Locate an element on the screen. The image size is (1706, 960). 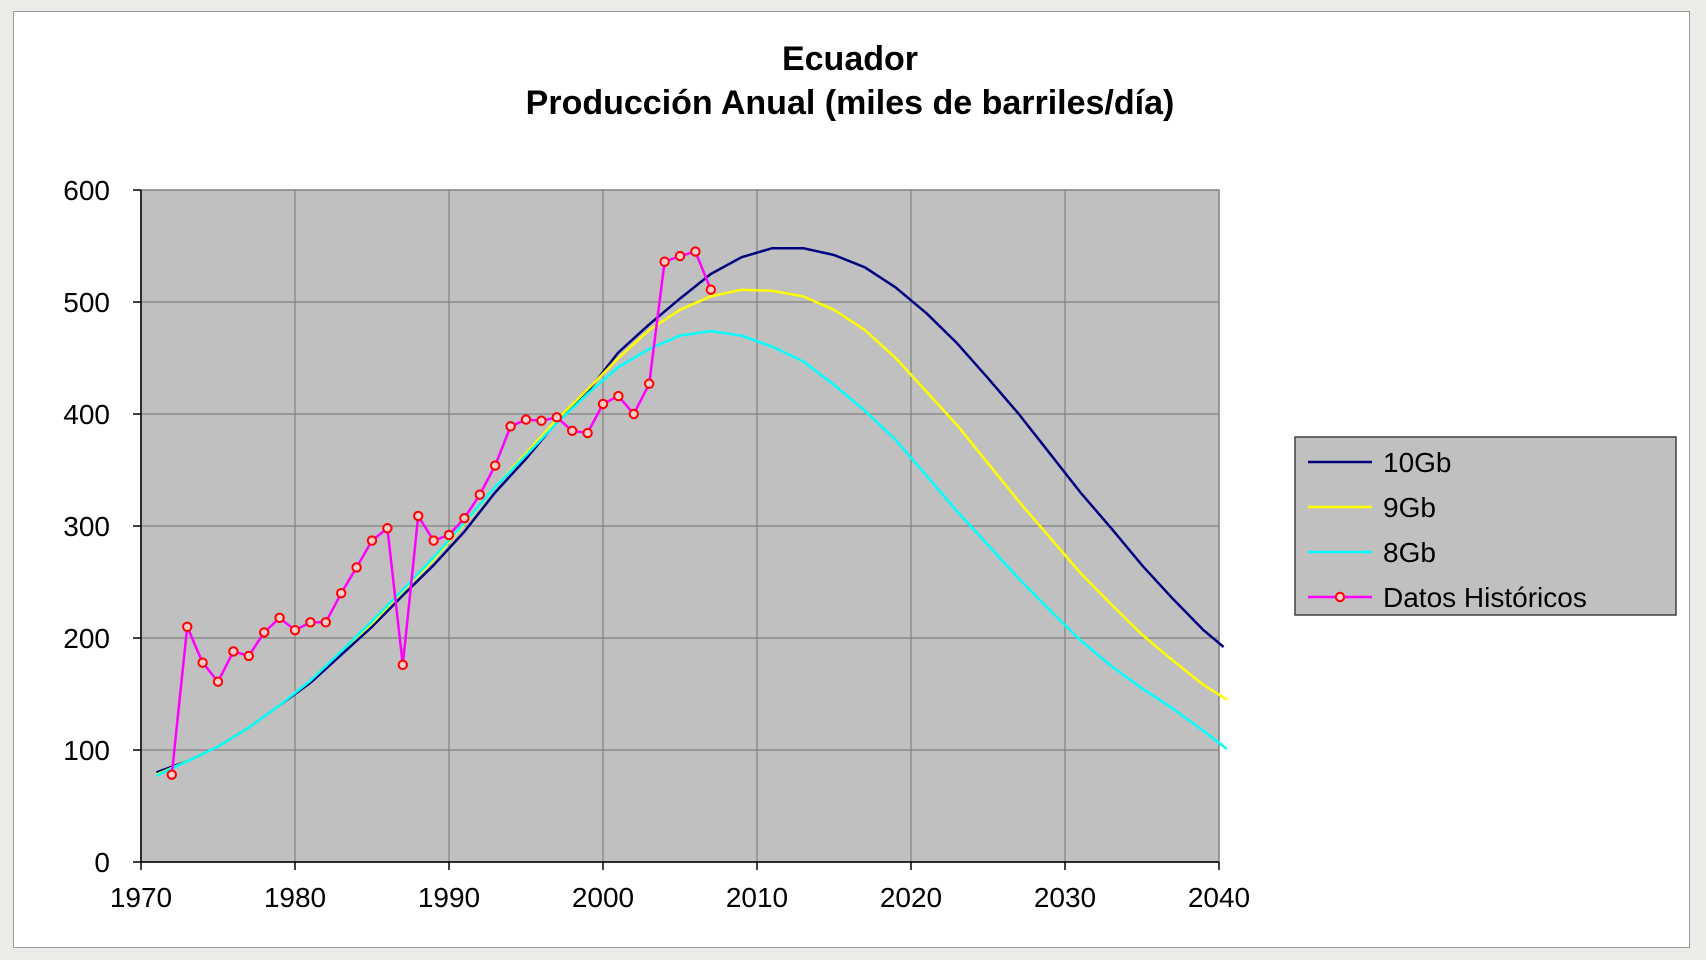
legend-label-10gb: 10Gb is located at coordinates (1417, 462).